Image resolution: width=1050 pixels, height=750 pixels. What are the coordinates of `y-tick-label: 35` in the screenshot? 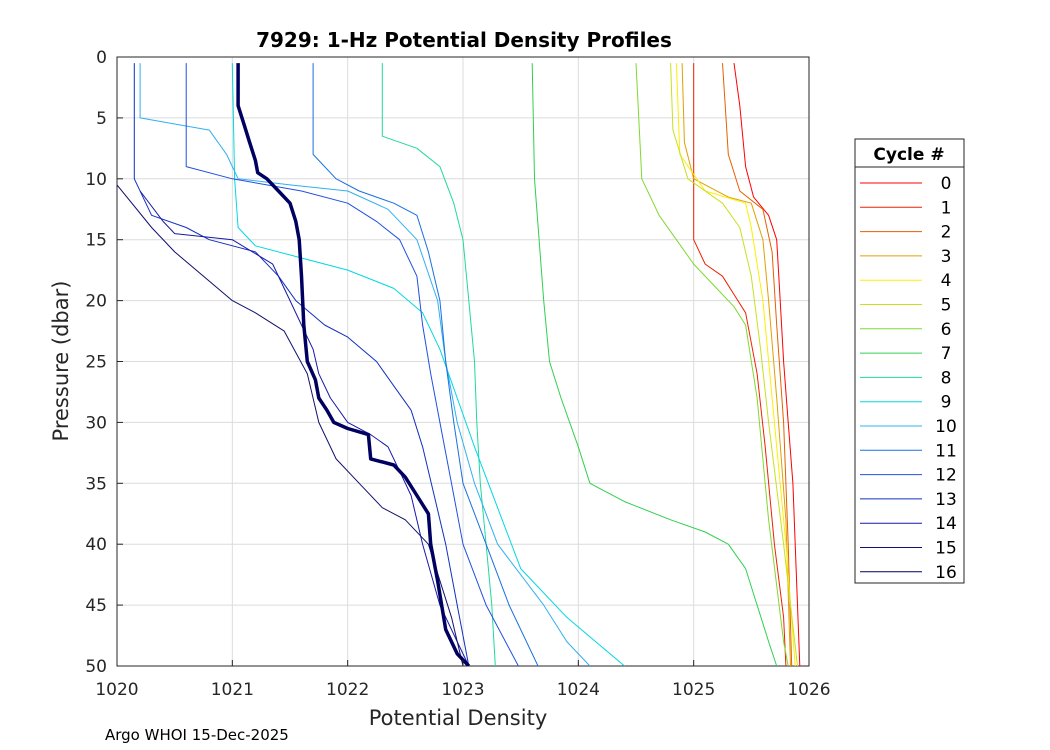 It's located at (96, 484).